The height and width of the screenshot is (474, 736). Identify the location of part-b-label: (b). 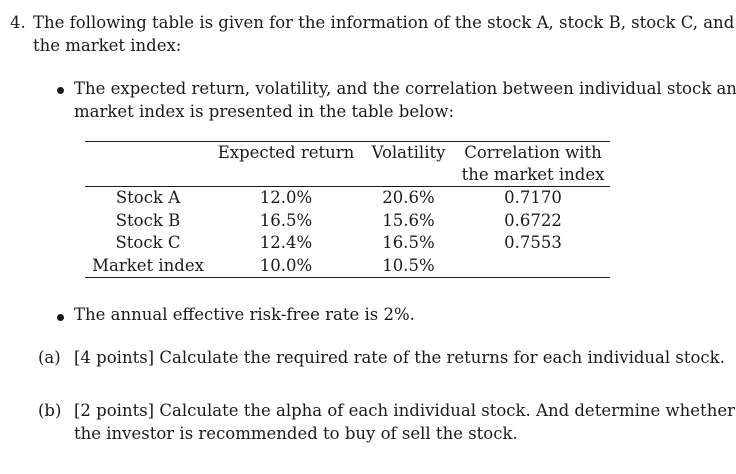
(50, 410).